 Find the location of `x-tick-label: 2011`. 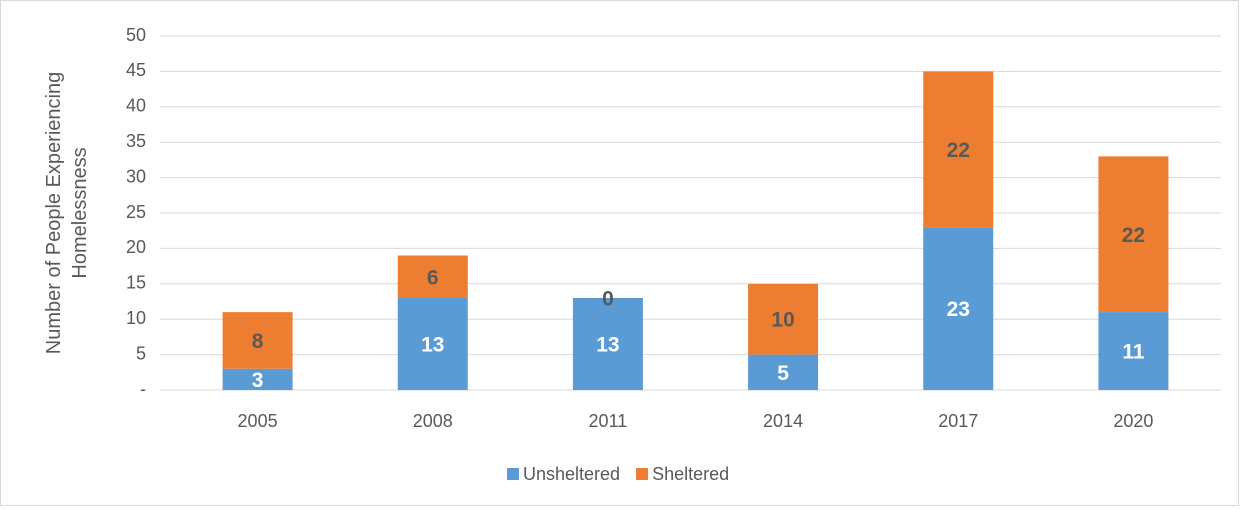

x-tick-label: 2011 is located at coordinates (608, 421).